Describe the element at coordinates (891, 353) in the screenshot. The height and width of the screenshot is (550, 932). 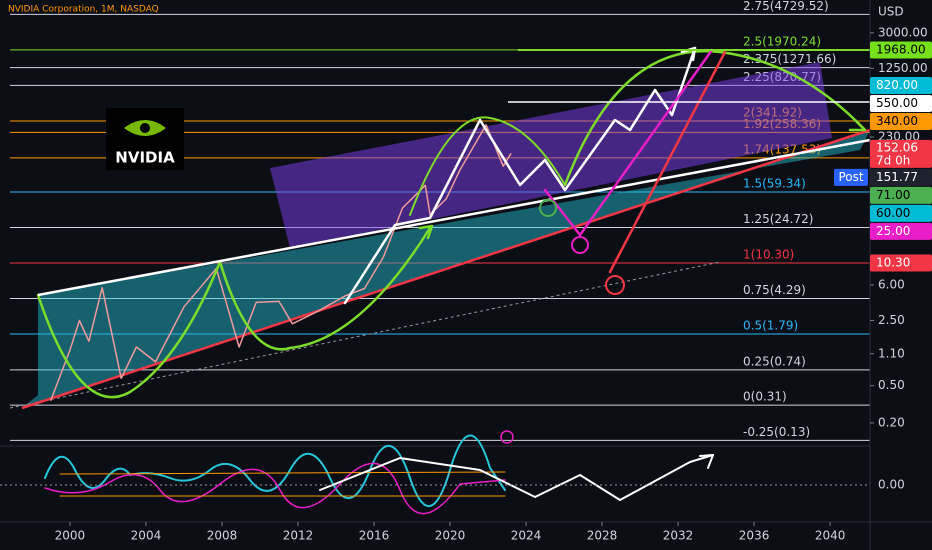
I see `y-tick-label: 1.10` at that location.